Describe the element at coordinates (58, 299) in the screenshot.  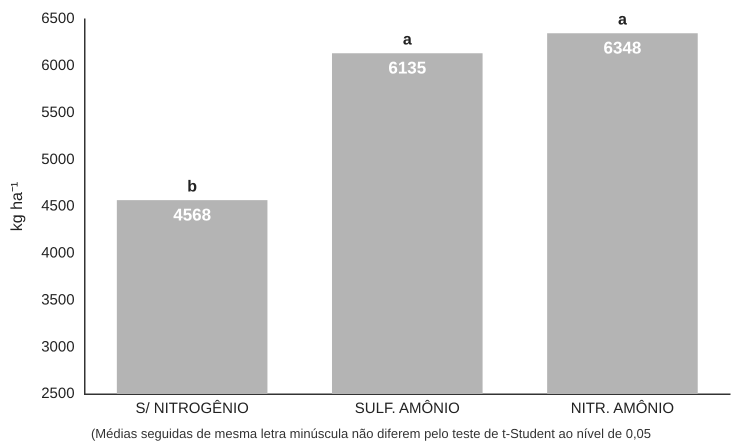
I see `y-tick-label: 3500` at that location.